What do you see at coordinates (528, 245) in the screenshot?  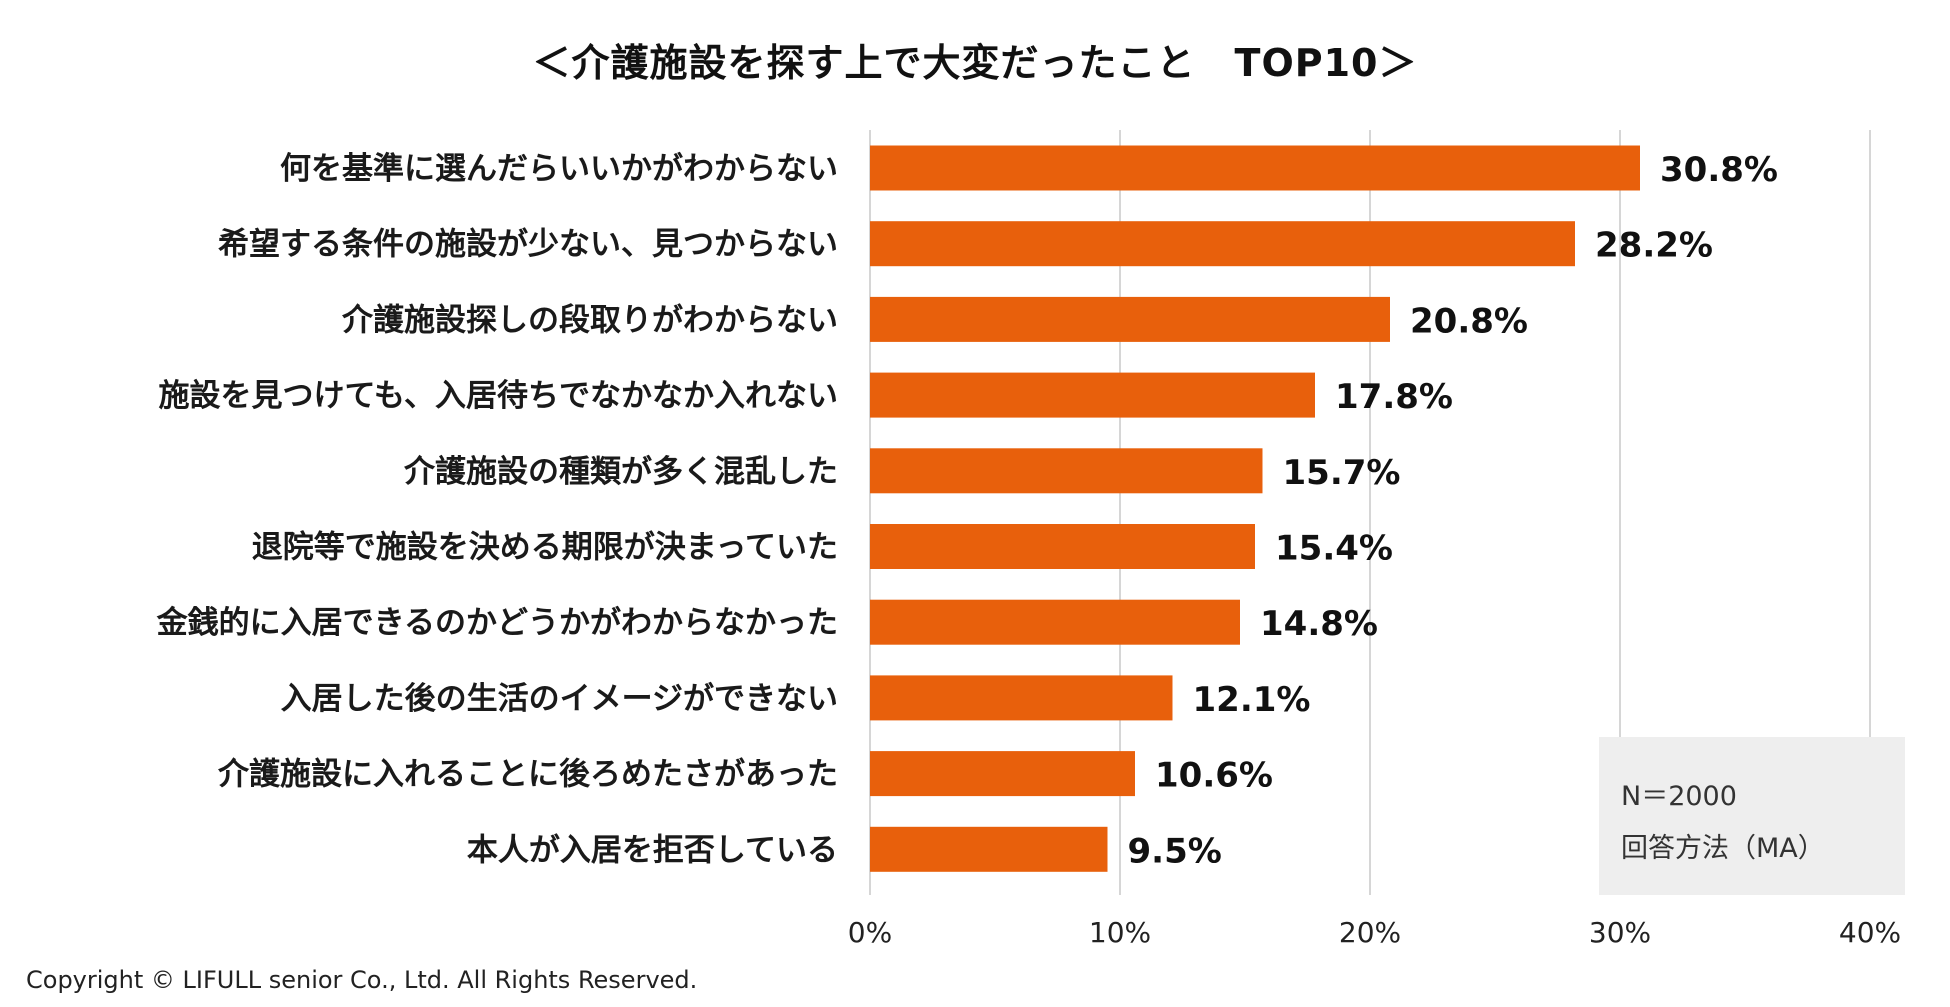 I see `category-label: 希望する条件の施設が少ない、見つからない` at bounding box center [528, 245].